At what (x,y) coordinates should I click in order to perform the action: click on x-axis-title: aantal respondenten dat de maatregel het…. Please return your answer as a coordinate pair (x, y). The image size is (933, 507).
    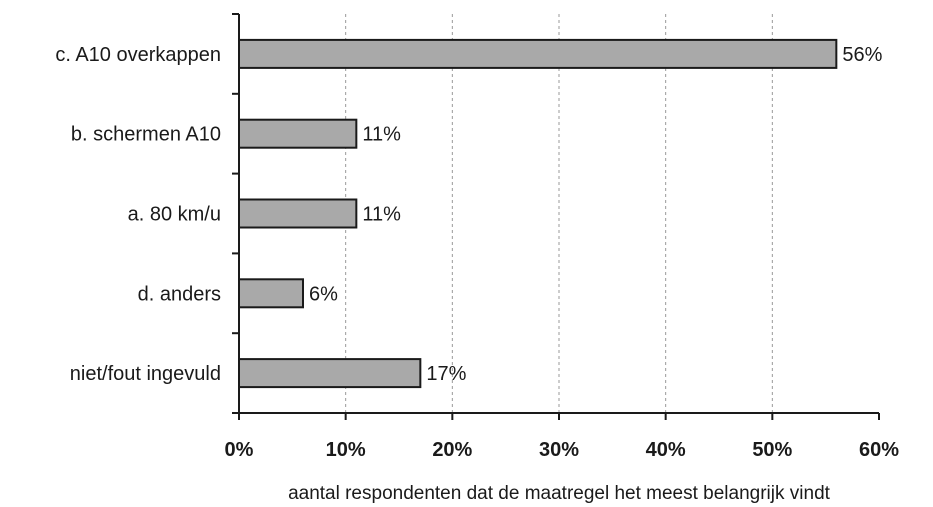
    Looking at the image, I should click on (559, 493).